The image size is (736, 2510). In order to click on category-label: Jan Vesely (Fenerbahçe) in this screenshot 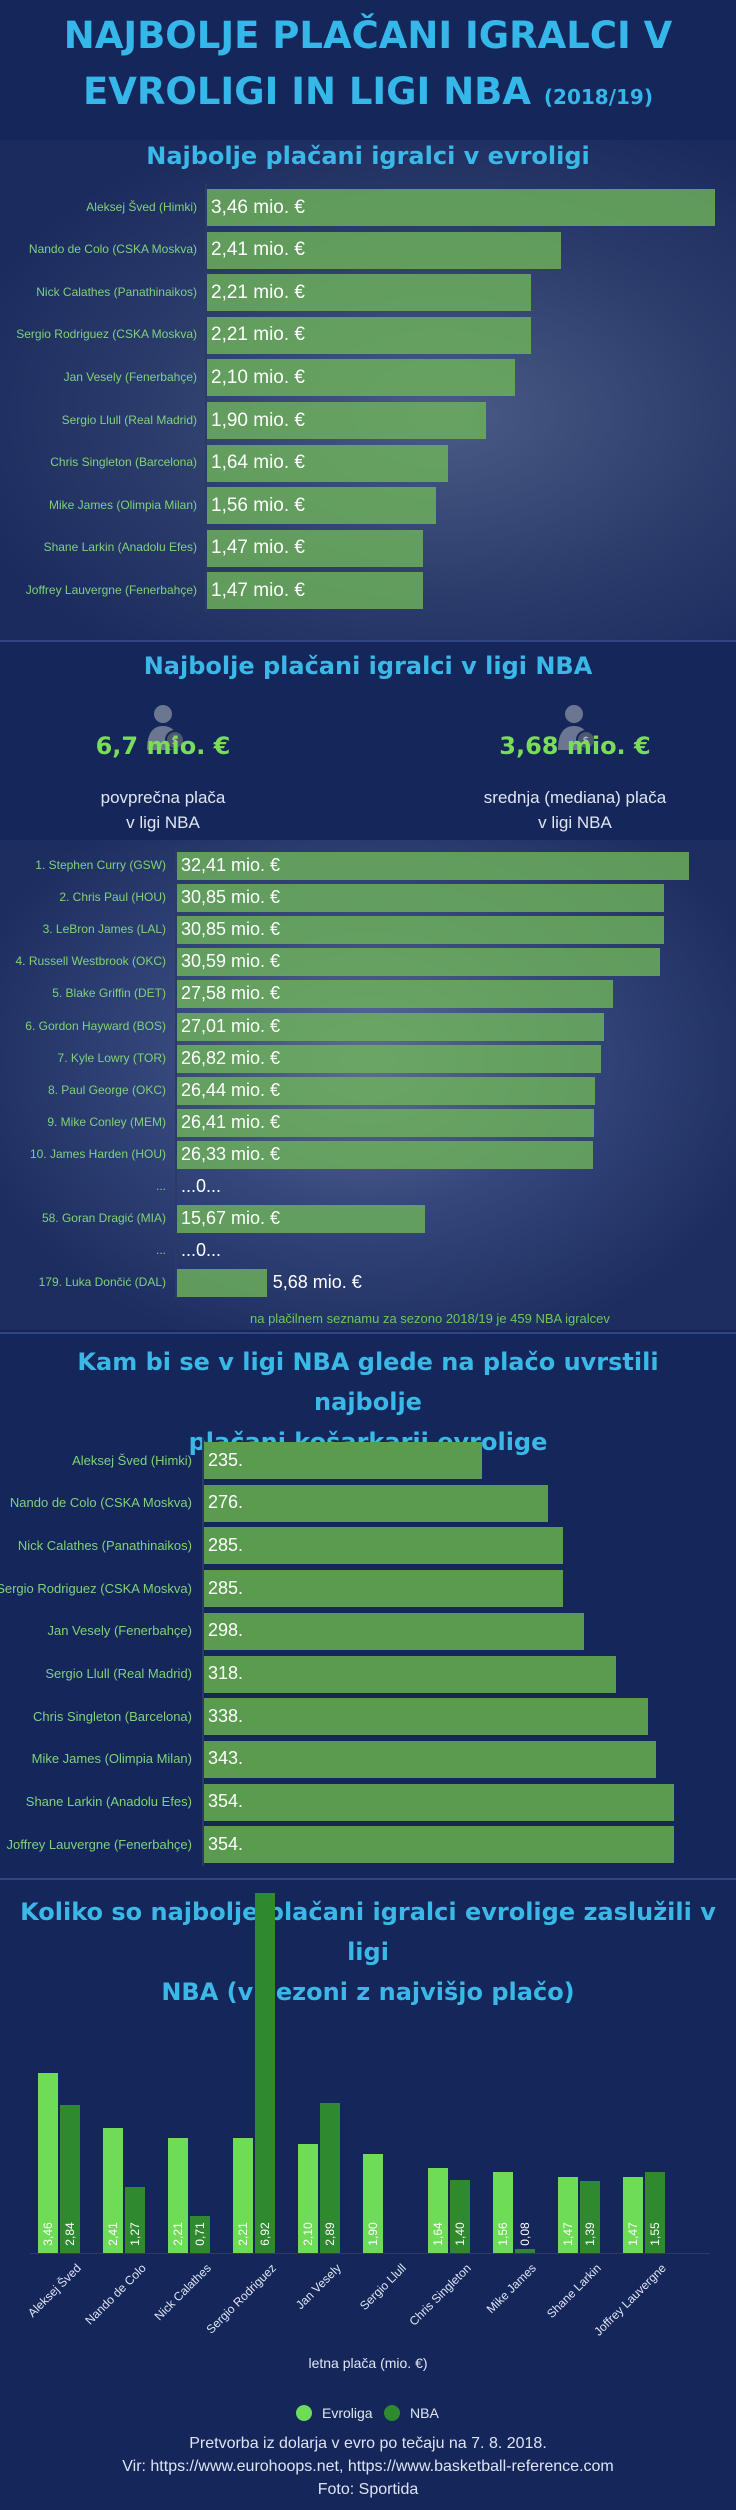, I will do `click(130, 376)`.